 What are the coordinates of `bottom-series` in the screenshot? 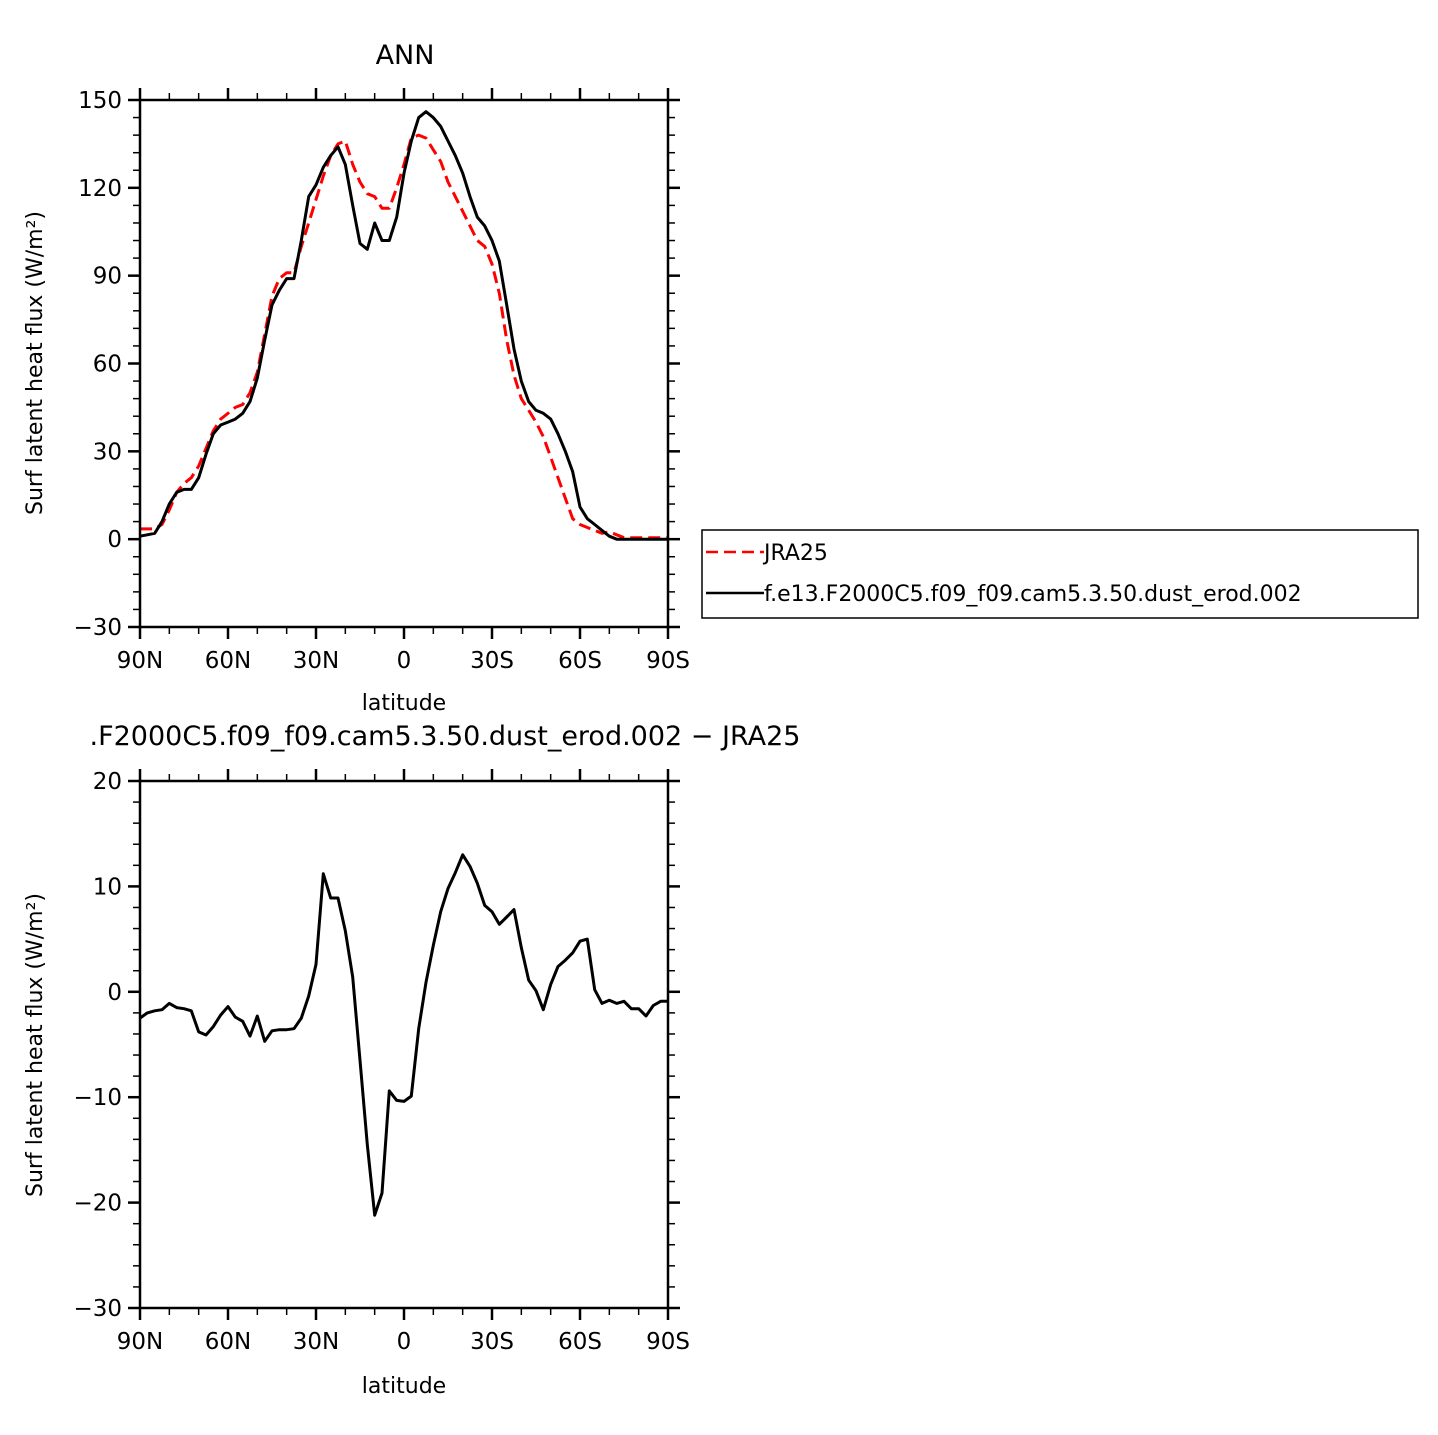 It's located at (403, 1035).